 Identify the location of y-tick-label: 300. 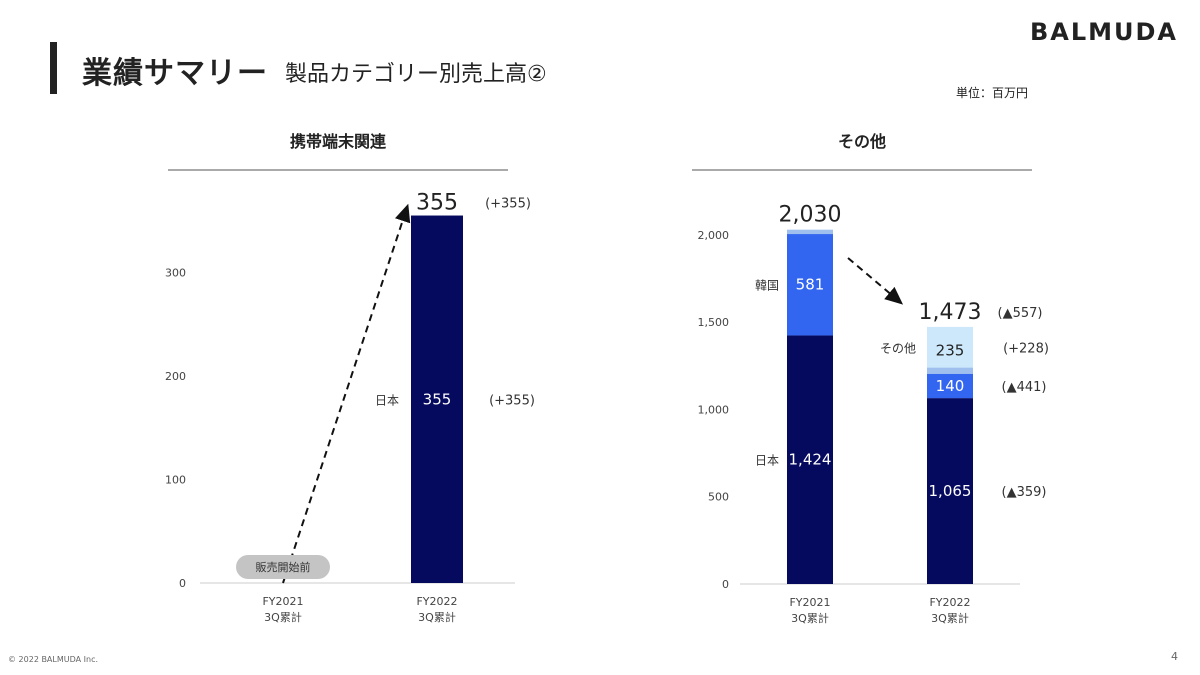
(175, 272).